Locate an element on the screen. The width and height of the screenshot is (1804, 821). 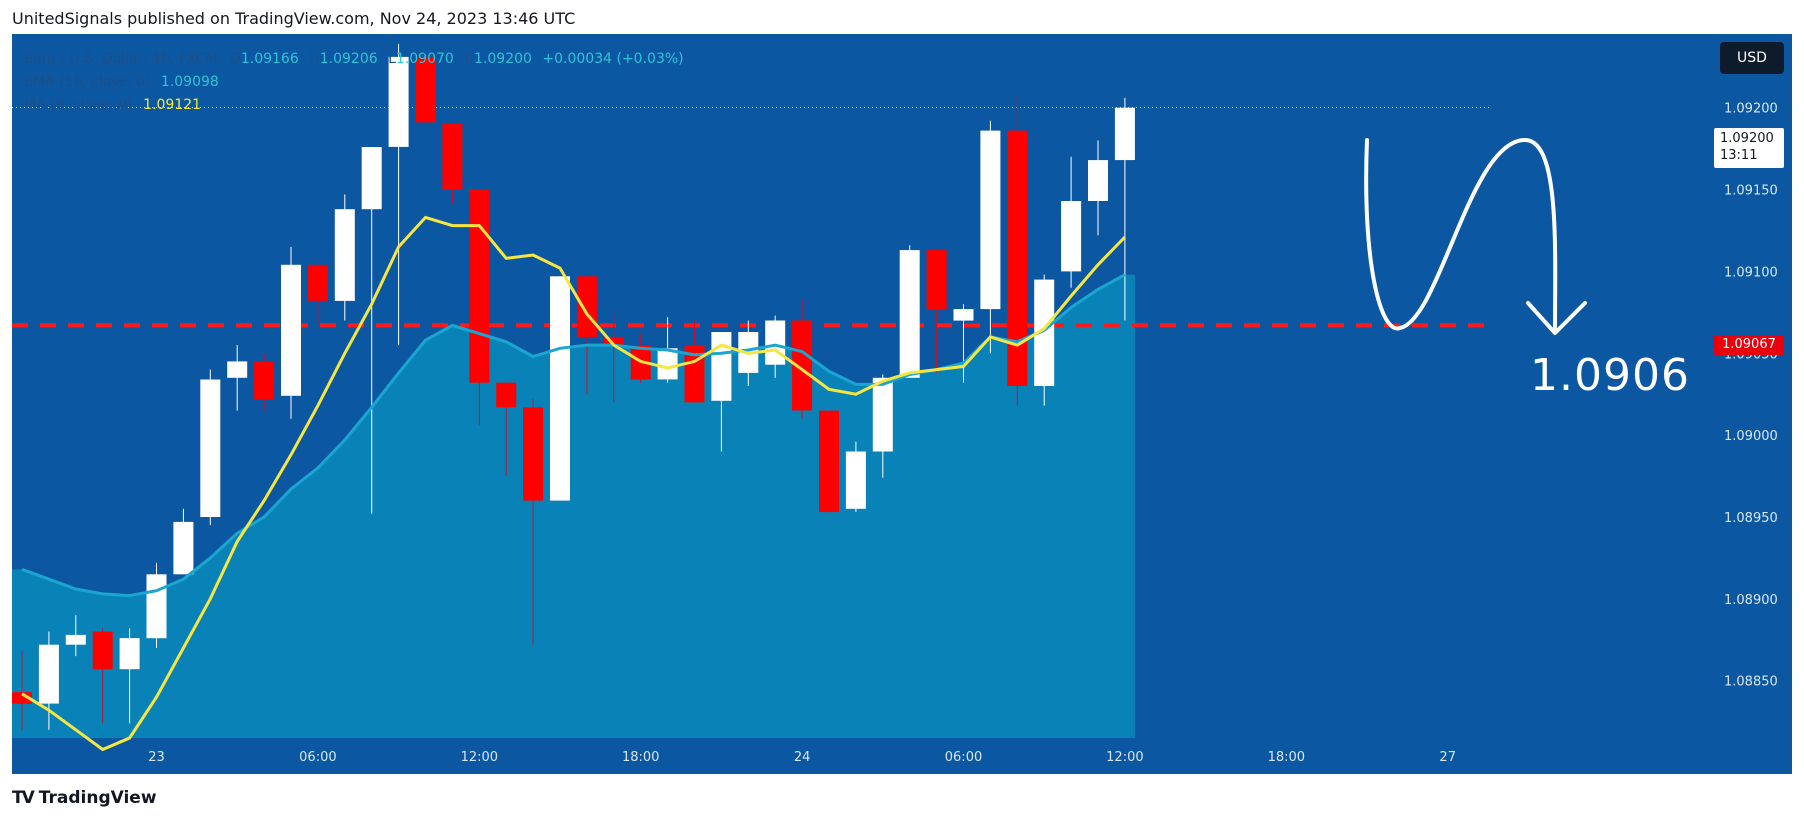
low-value: 1.09070 is located at coordinates (424, 59).